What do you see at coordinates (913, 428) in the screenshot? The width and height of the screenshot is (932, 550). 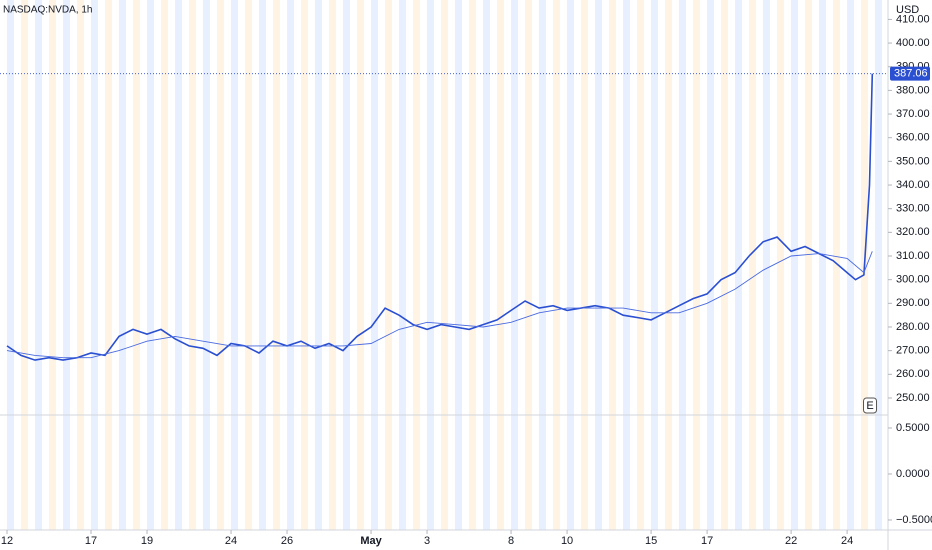 I see `y2-tick-label: 0.5000` at bounding box center [913, 428].